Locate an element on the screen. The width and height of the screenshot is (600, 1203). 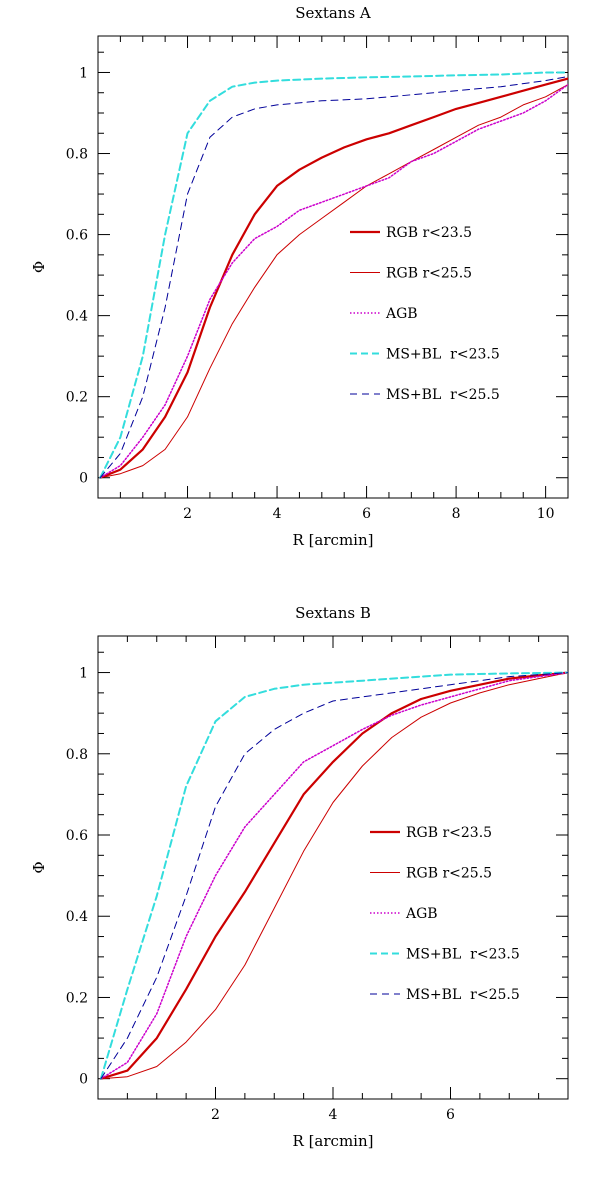
x-tick-label: 8 is located at coordinates (456, 514).